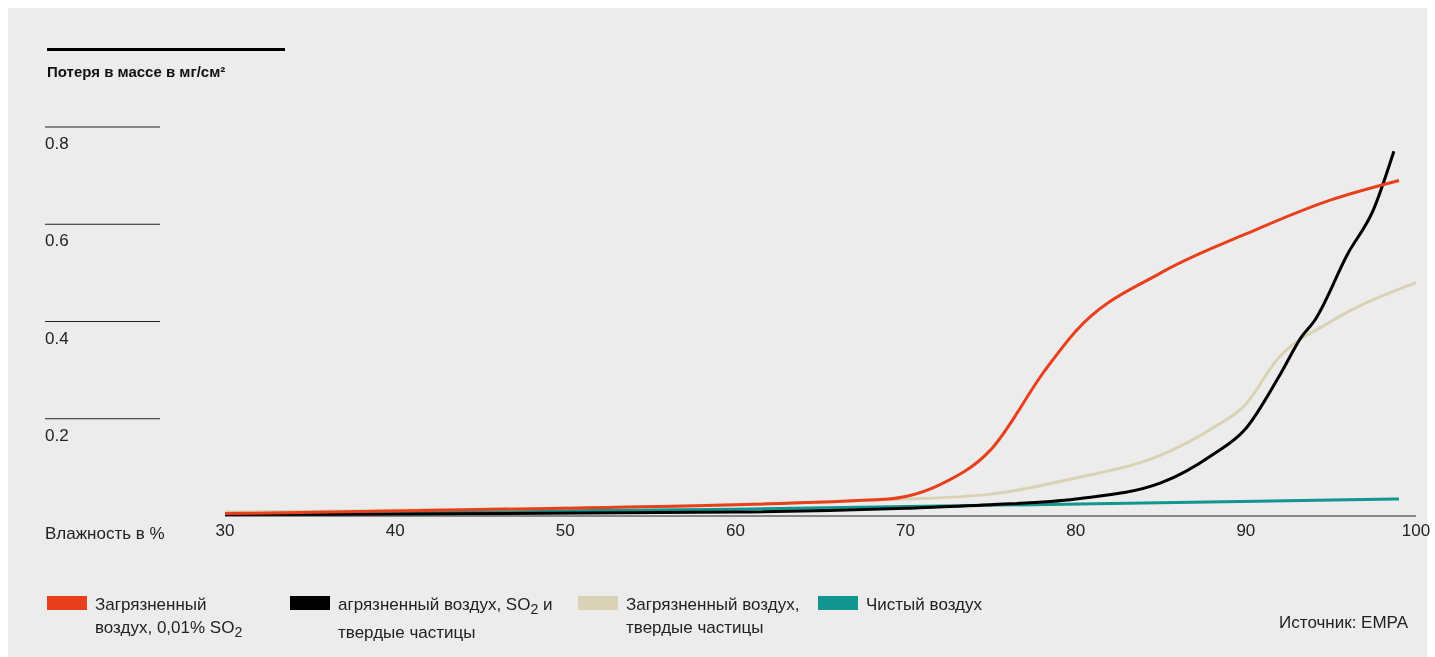 The width and height of the screenshot is (1435, 657). Describe the element at coordinates (1076, 531) in the screenshot. I see `x-tick-label: 80` at that location.